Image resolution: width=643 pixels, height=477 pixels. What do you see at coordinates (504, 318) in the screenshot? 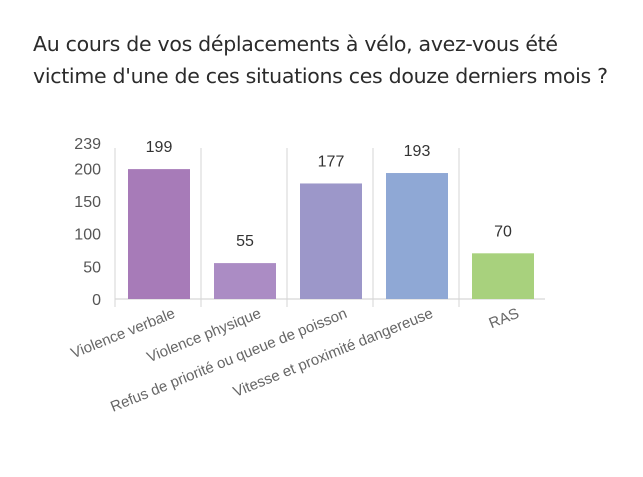
I see `category-label: RAS` at bounding box center [504, 318].